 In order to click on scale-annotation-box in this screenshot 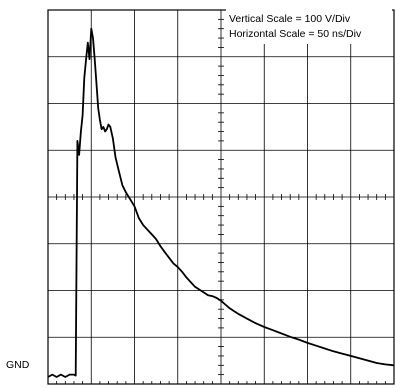, I will do `click(309, 26)`.